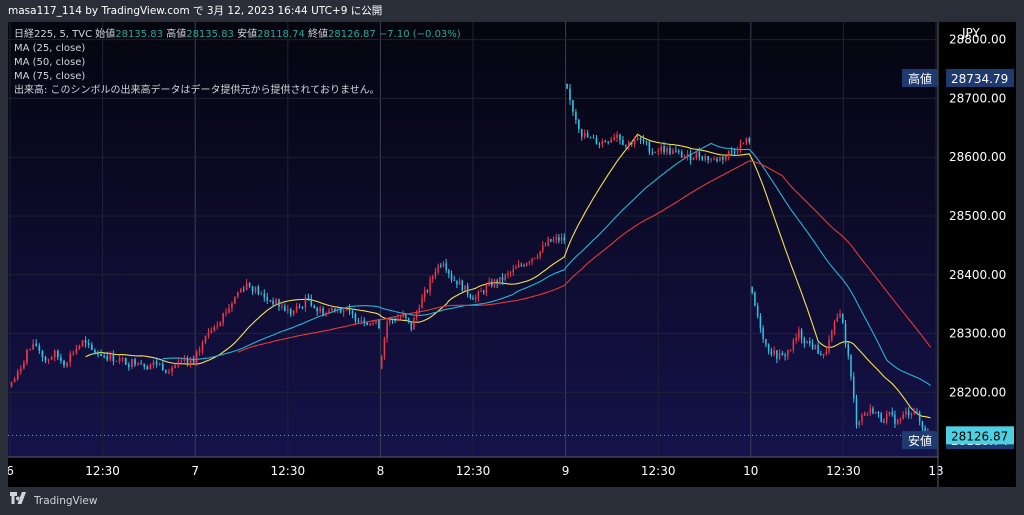 Image resolution: width=1024 pixels, height=515 pixels. I want to click on open-value: 28135.83, so click(139, 34).